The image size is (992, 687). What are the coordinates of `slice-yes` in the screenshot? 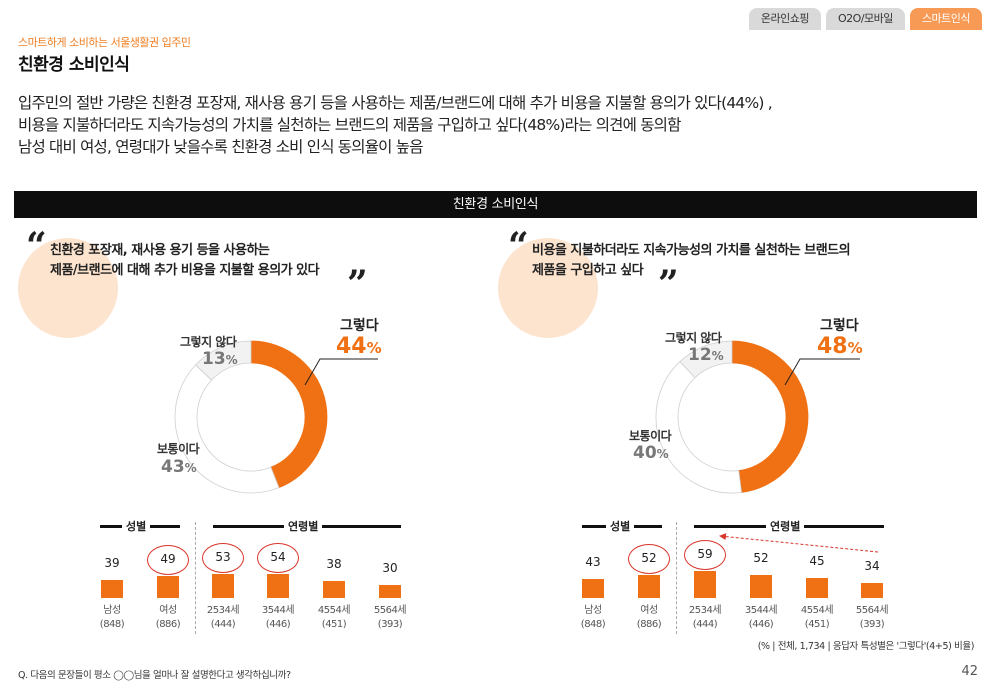 It's located at (289, 414).